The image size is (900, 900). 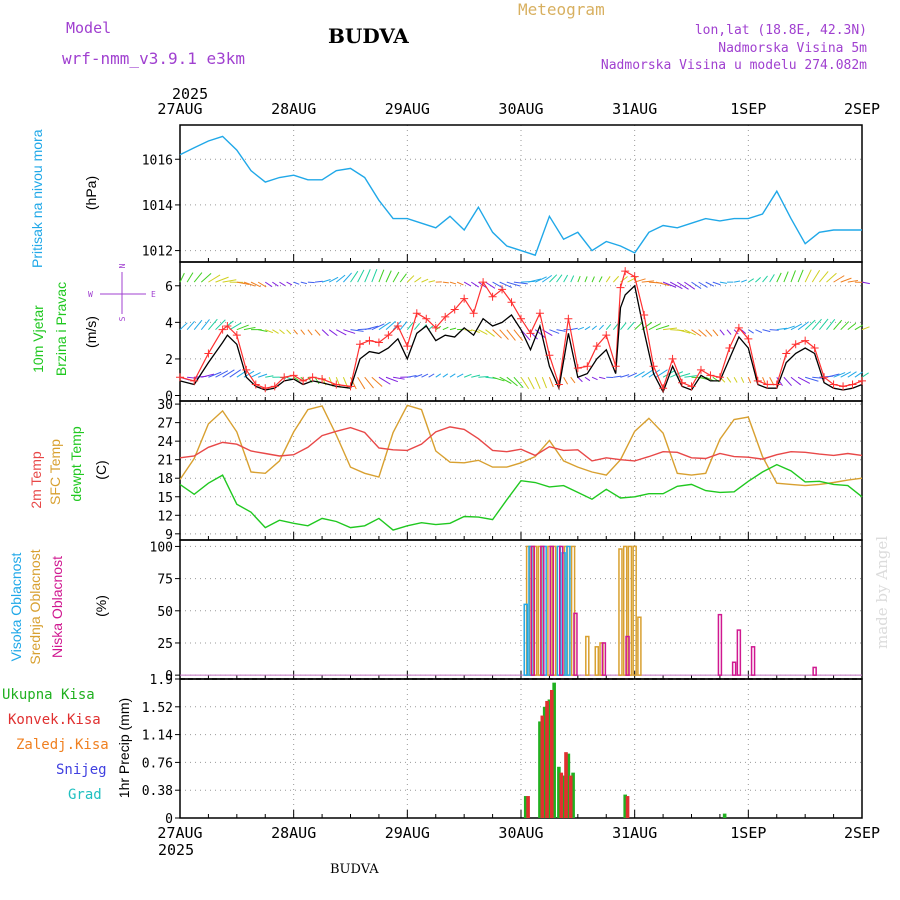 What do you see at coordinates (520, 833) in the screenshot?
I see `time-label-bottom: 30AUG` at bounding box center [520, 833].